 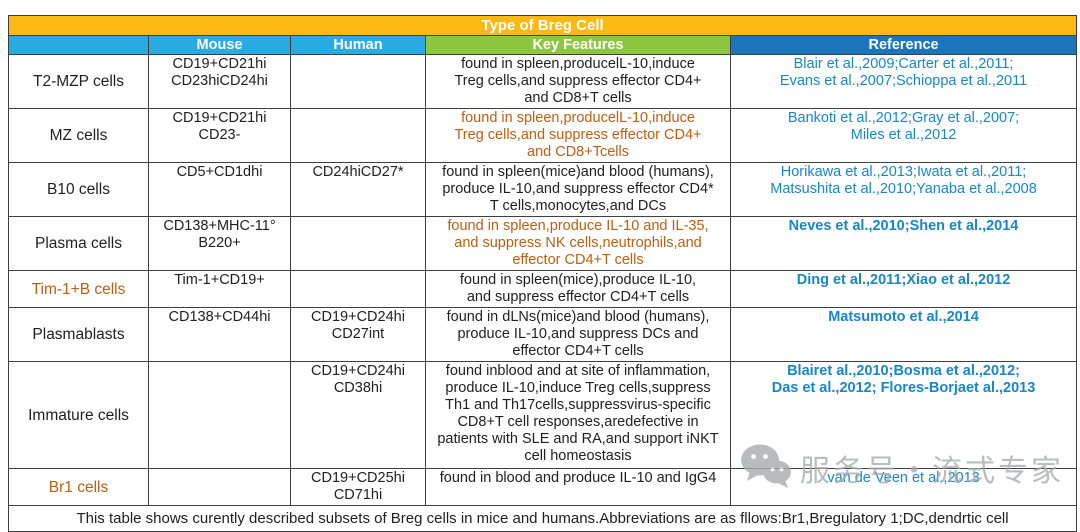 I want to click on watermark-text: 服务号・流式专家, so click(x=932, y=471).